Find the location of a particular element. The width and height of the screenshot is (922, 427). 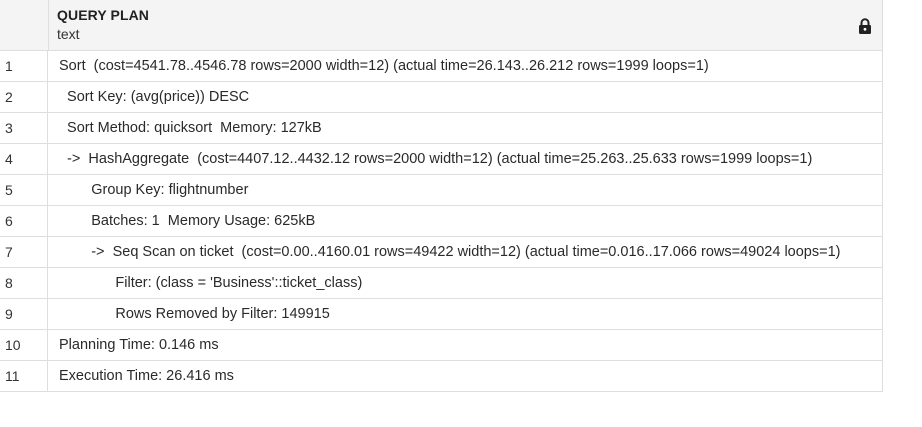

row-number: 4 is located at coordinates (24, 159).